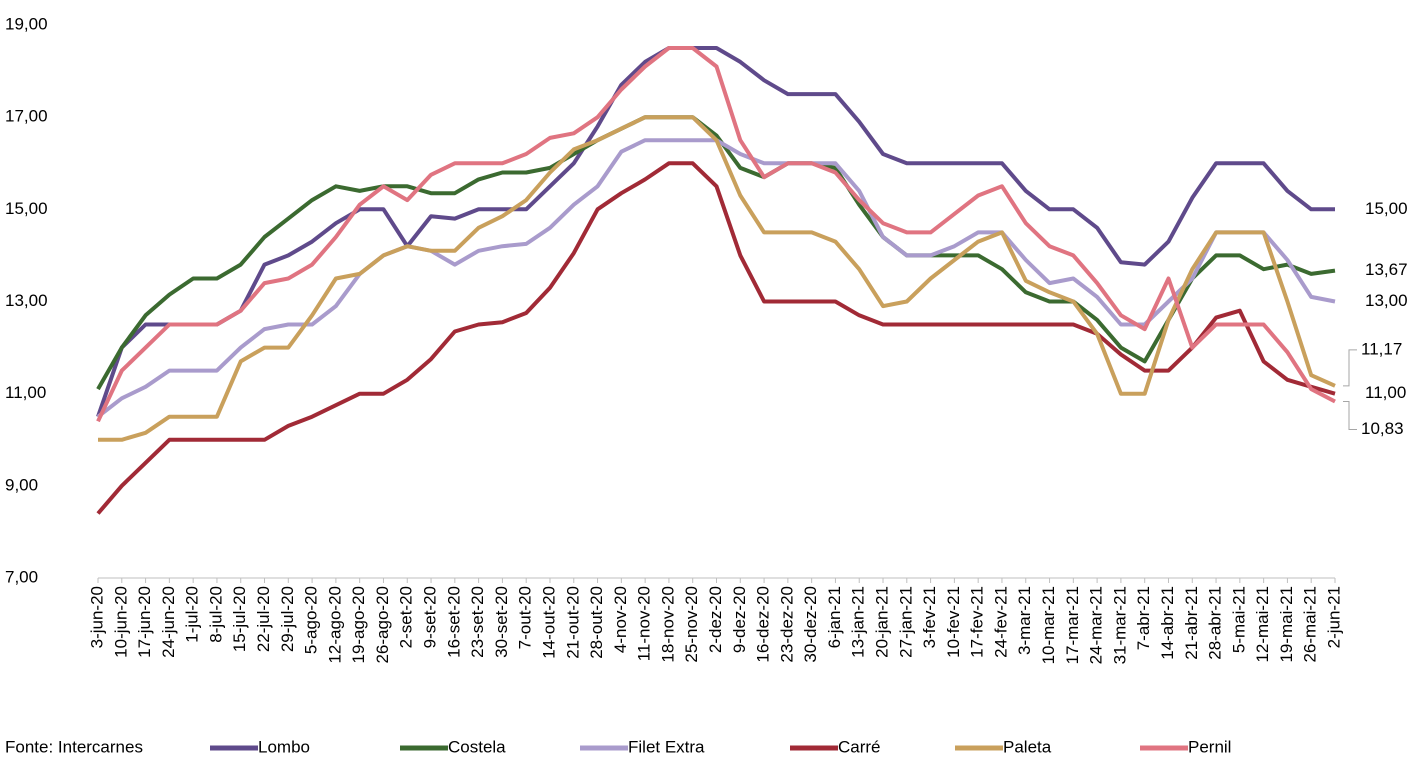  Describe the element at coordinates (644, 623) in the screenshot. I see `x-tick-label: 11-nov-20` at that location.